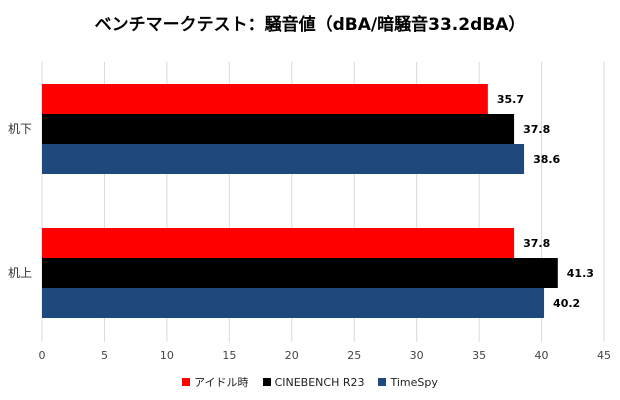 The width and height of the screenshot is (620, 400). Describe the element at coordinates (167, 355) in the screenshot. I see `x-tick-label: 10` at that location.